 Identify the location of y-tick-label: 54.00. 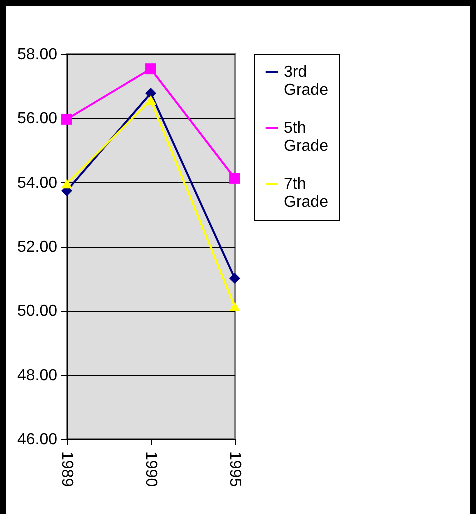
(37, 183).